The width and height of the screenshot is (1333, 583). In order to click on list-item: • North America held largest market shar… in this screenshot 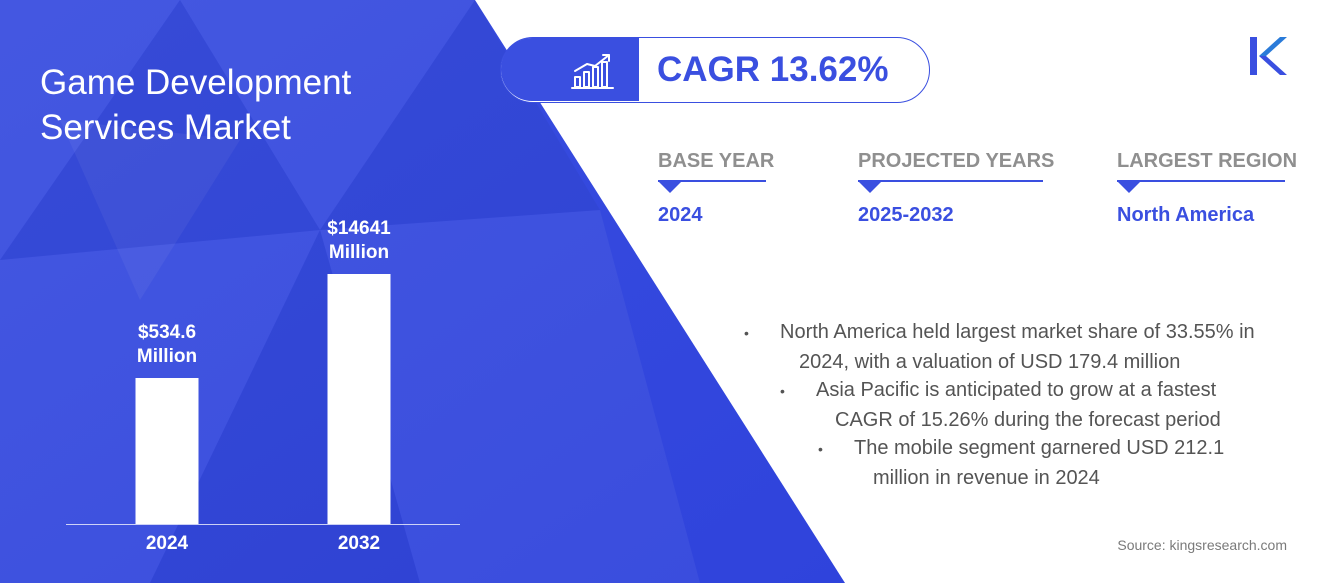, I will do `click(999, 347)`.